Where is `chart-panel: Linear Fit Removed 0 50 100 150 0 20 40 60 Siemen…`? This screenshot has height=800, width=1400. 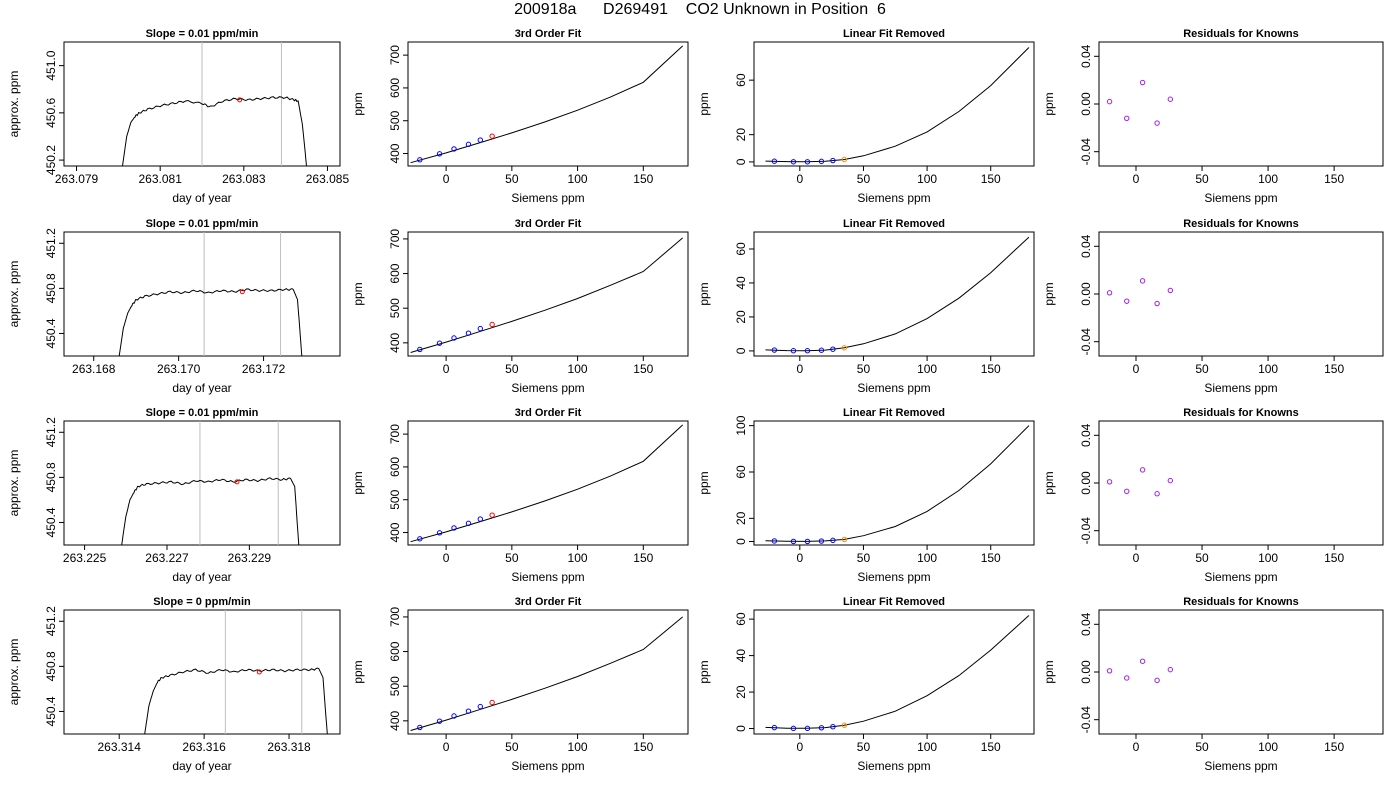 chart-panel: Linear Fit Removed 0 50 100 150 0 20 40 60 Siemen… is located at coordinates (866, 684).